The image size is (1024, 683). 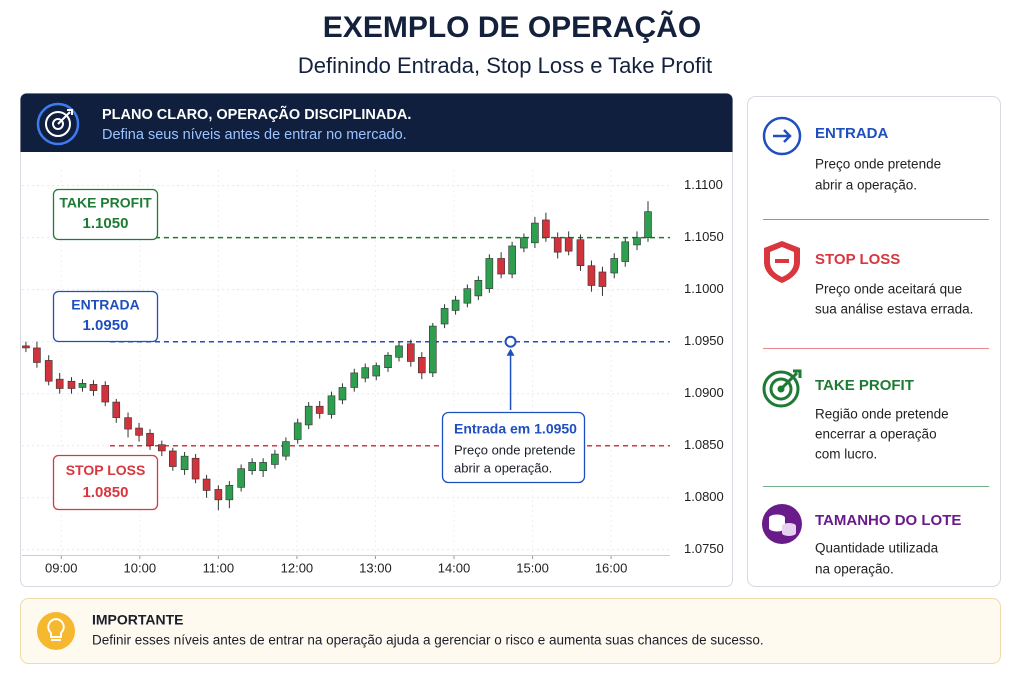 What do you see at coordinates (106, 470) in the screenshot?
I see `level-name: STOP LOSS` at bounding box center [106, 470].